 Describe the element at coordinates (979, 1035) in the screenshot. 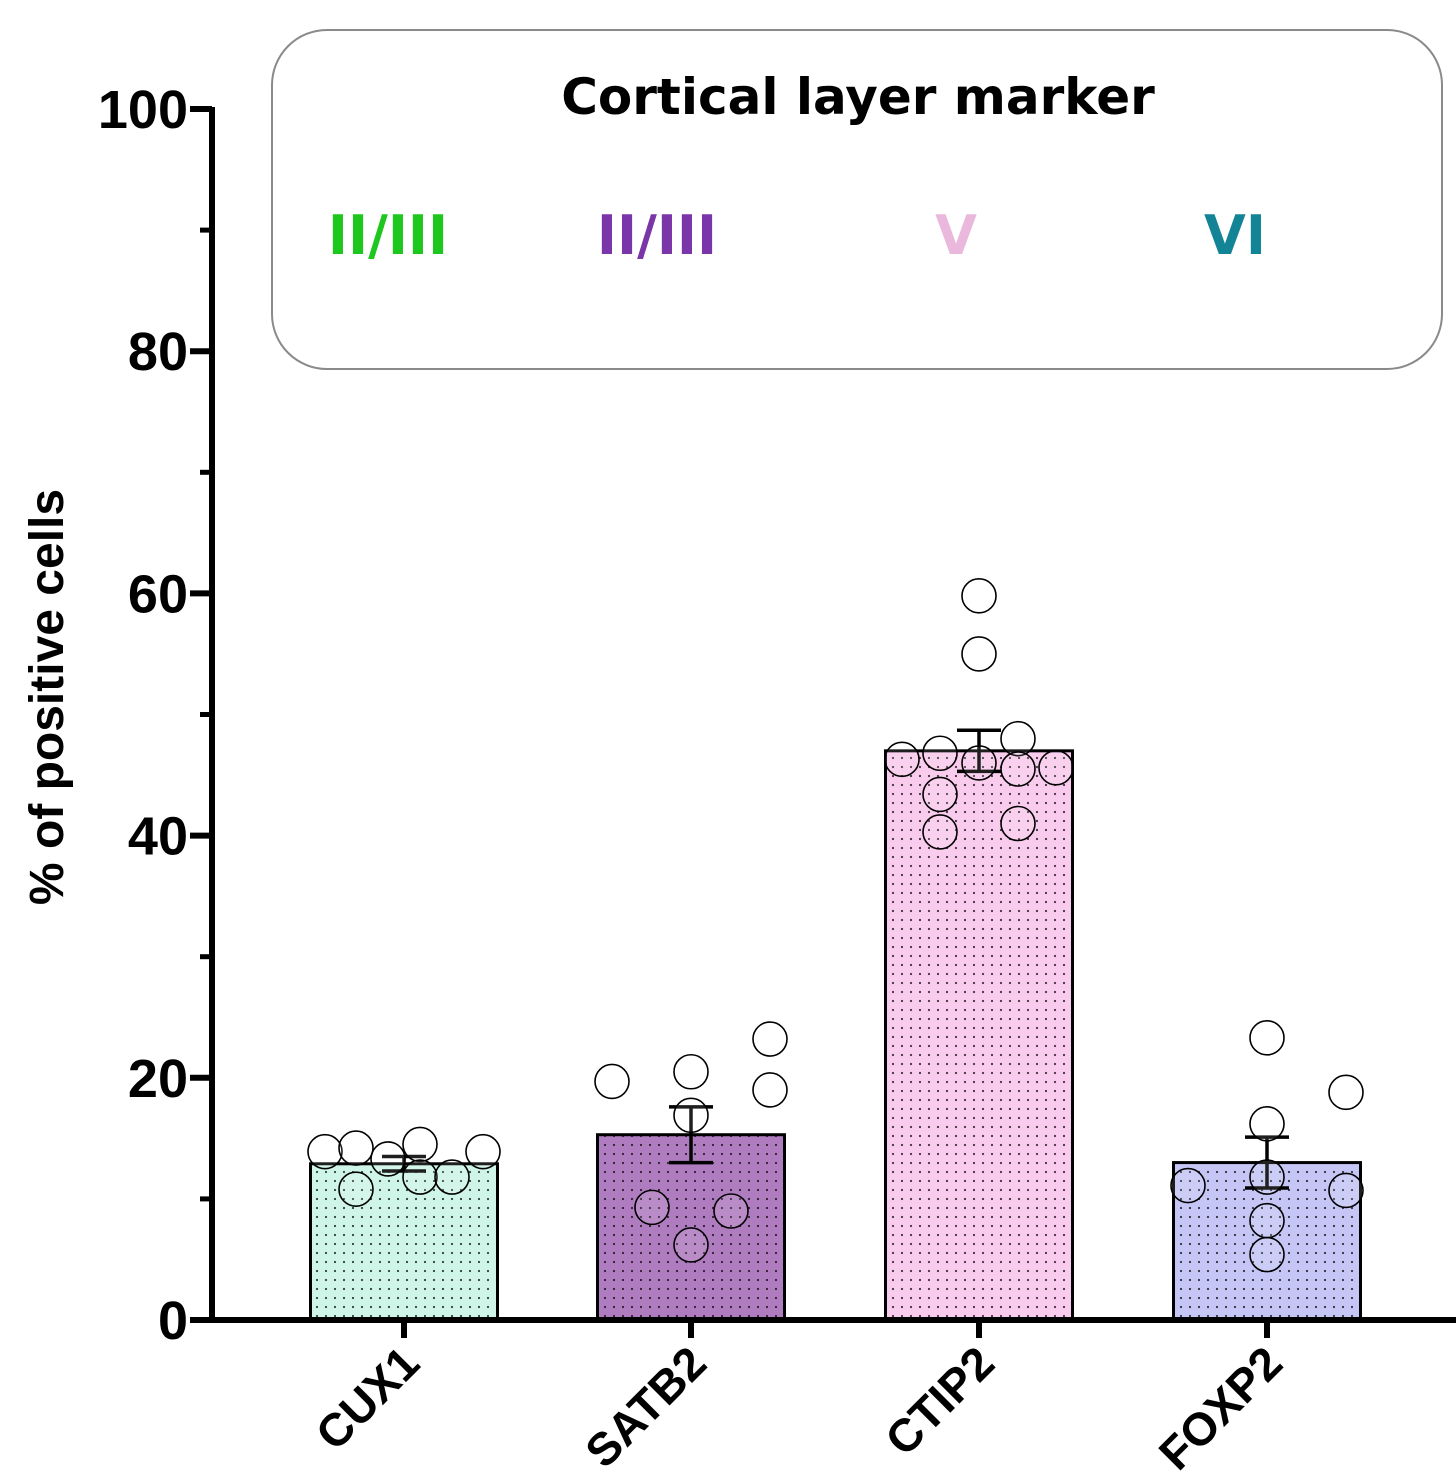

I see `bar-pattern-ctip2` at that location.